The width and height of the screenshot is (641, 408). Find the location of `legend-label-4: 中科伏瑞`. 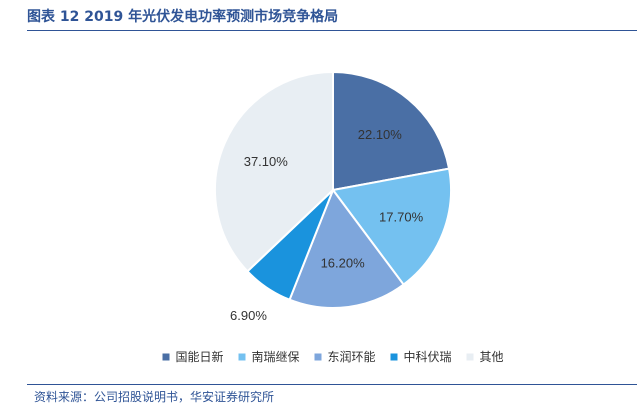

legend-label-4: 中科伏瑞 is located at coordinates (428, 356).